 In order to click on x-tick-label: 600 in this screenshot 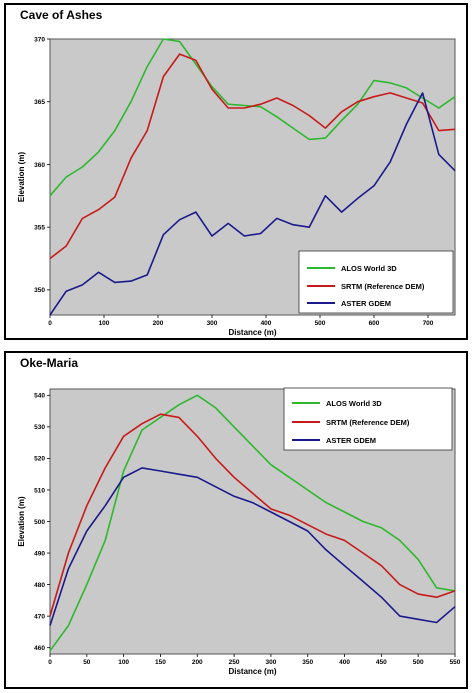, I will do `click(374, 323)`.